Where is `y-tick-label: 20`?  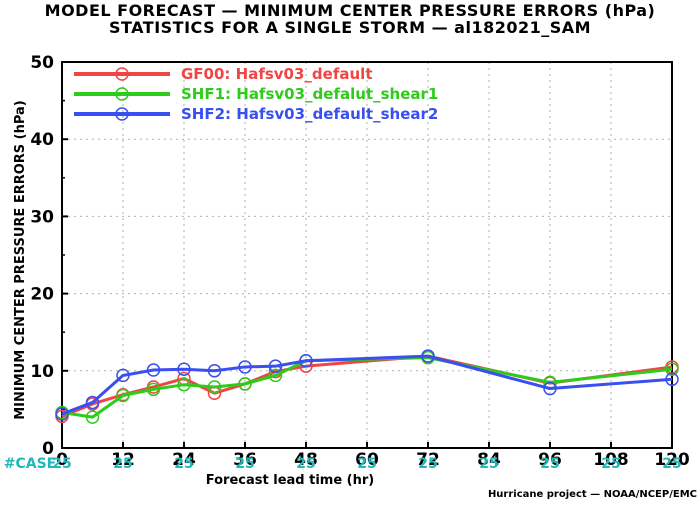
y-tick-label: 20 is located at coordinates (42, 295).